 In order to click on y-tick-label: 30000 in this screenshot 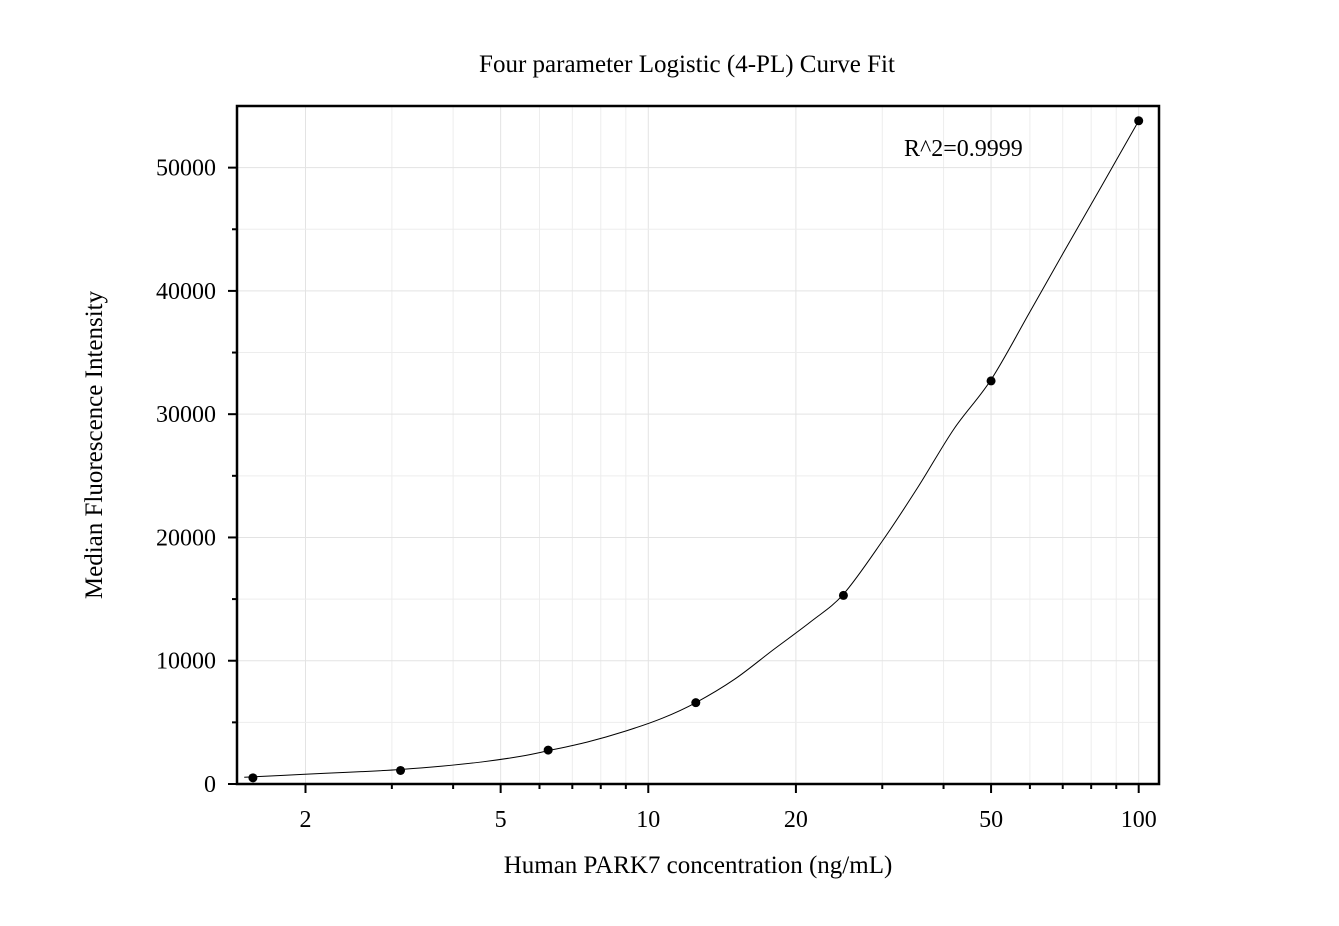, I will do `click(186, 415)`.